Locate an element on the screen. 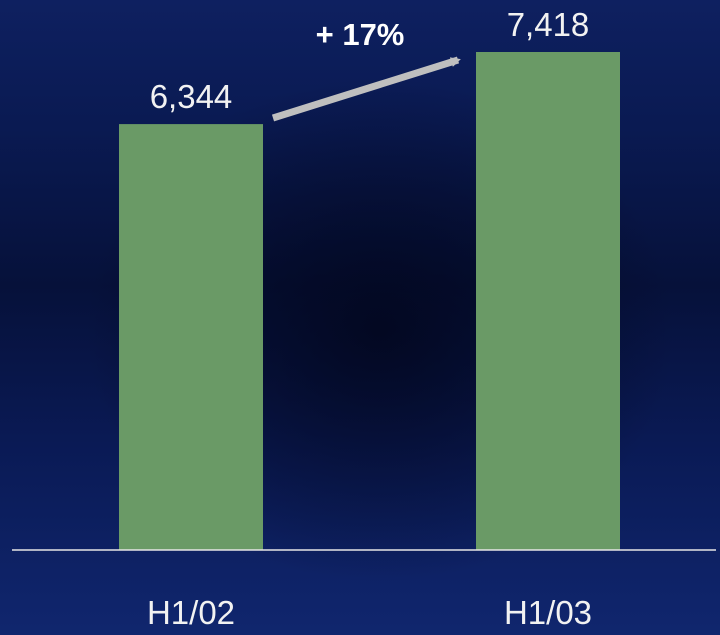 Image resolution: width=720 pixels, height=635 pixels. growth-percentage-label: + 17% is located at coordinates (360, 34).